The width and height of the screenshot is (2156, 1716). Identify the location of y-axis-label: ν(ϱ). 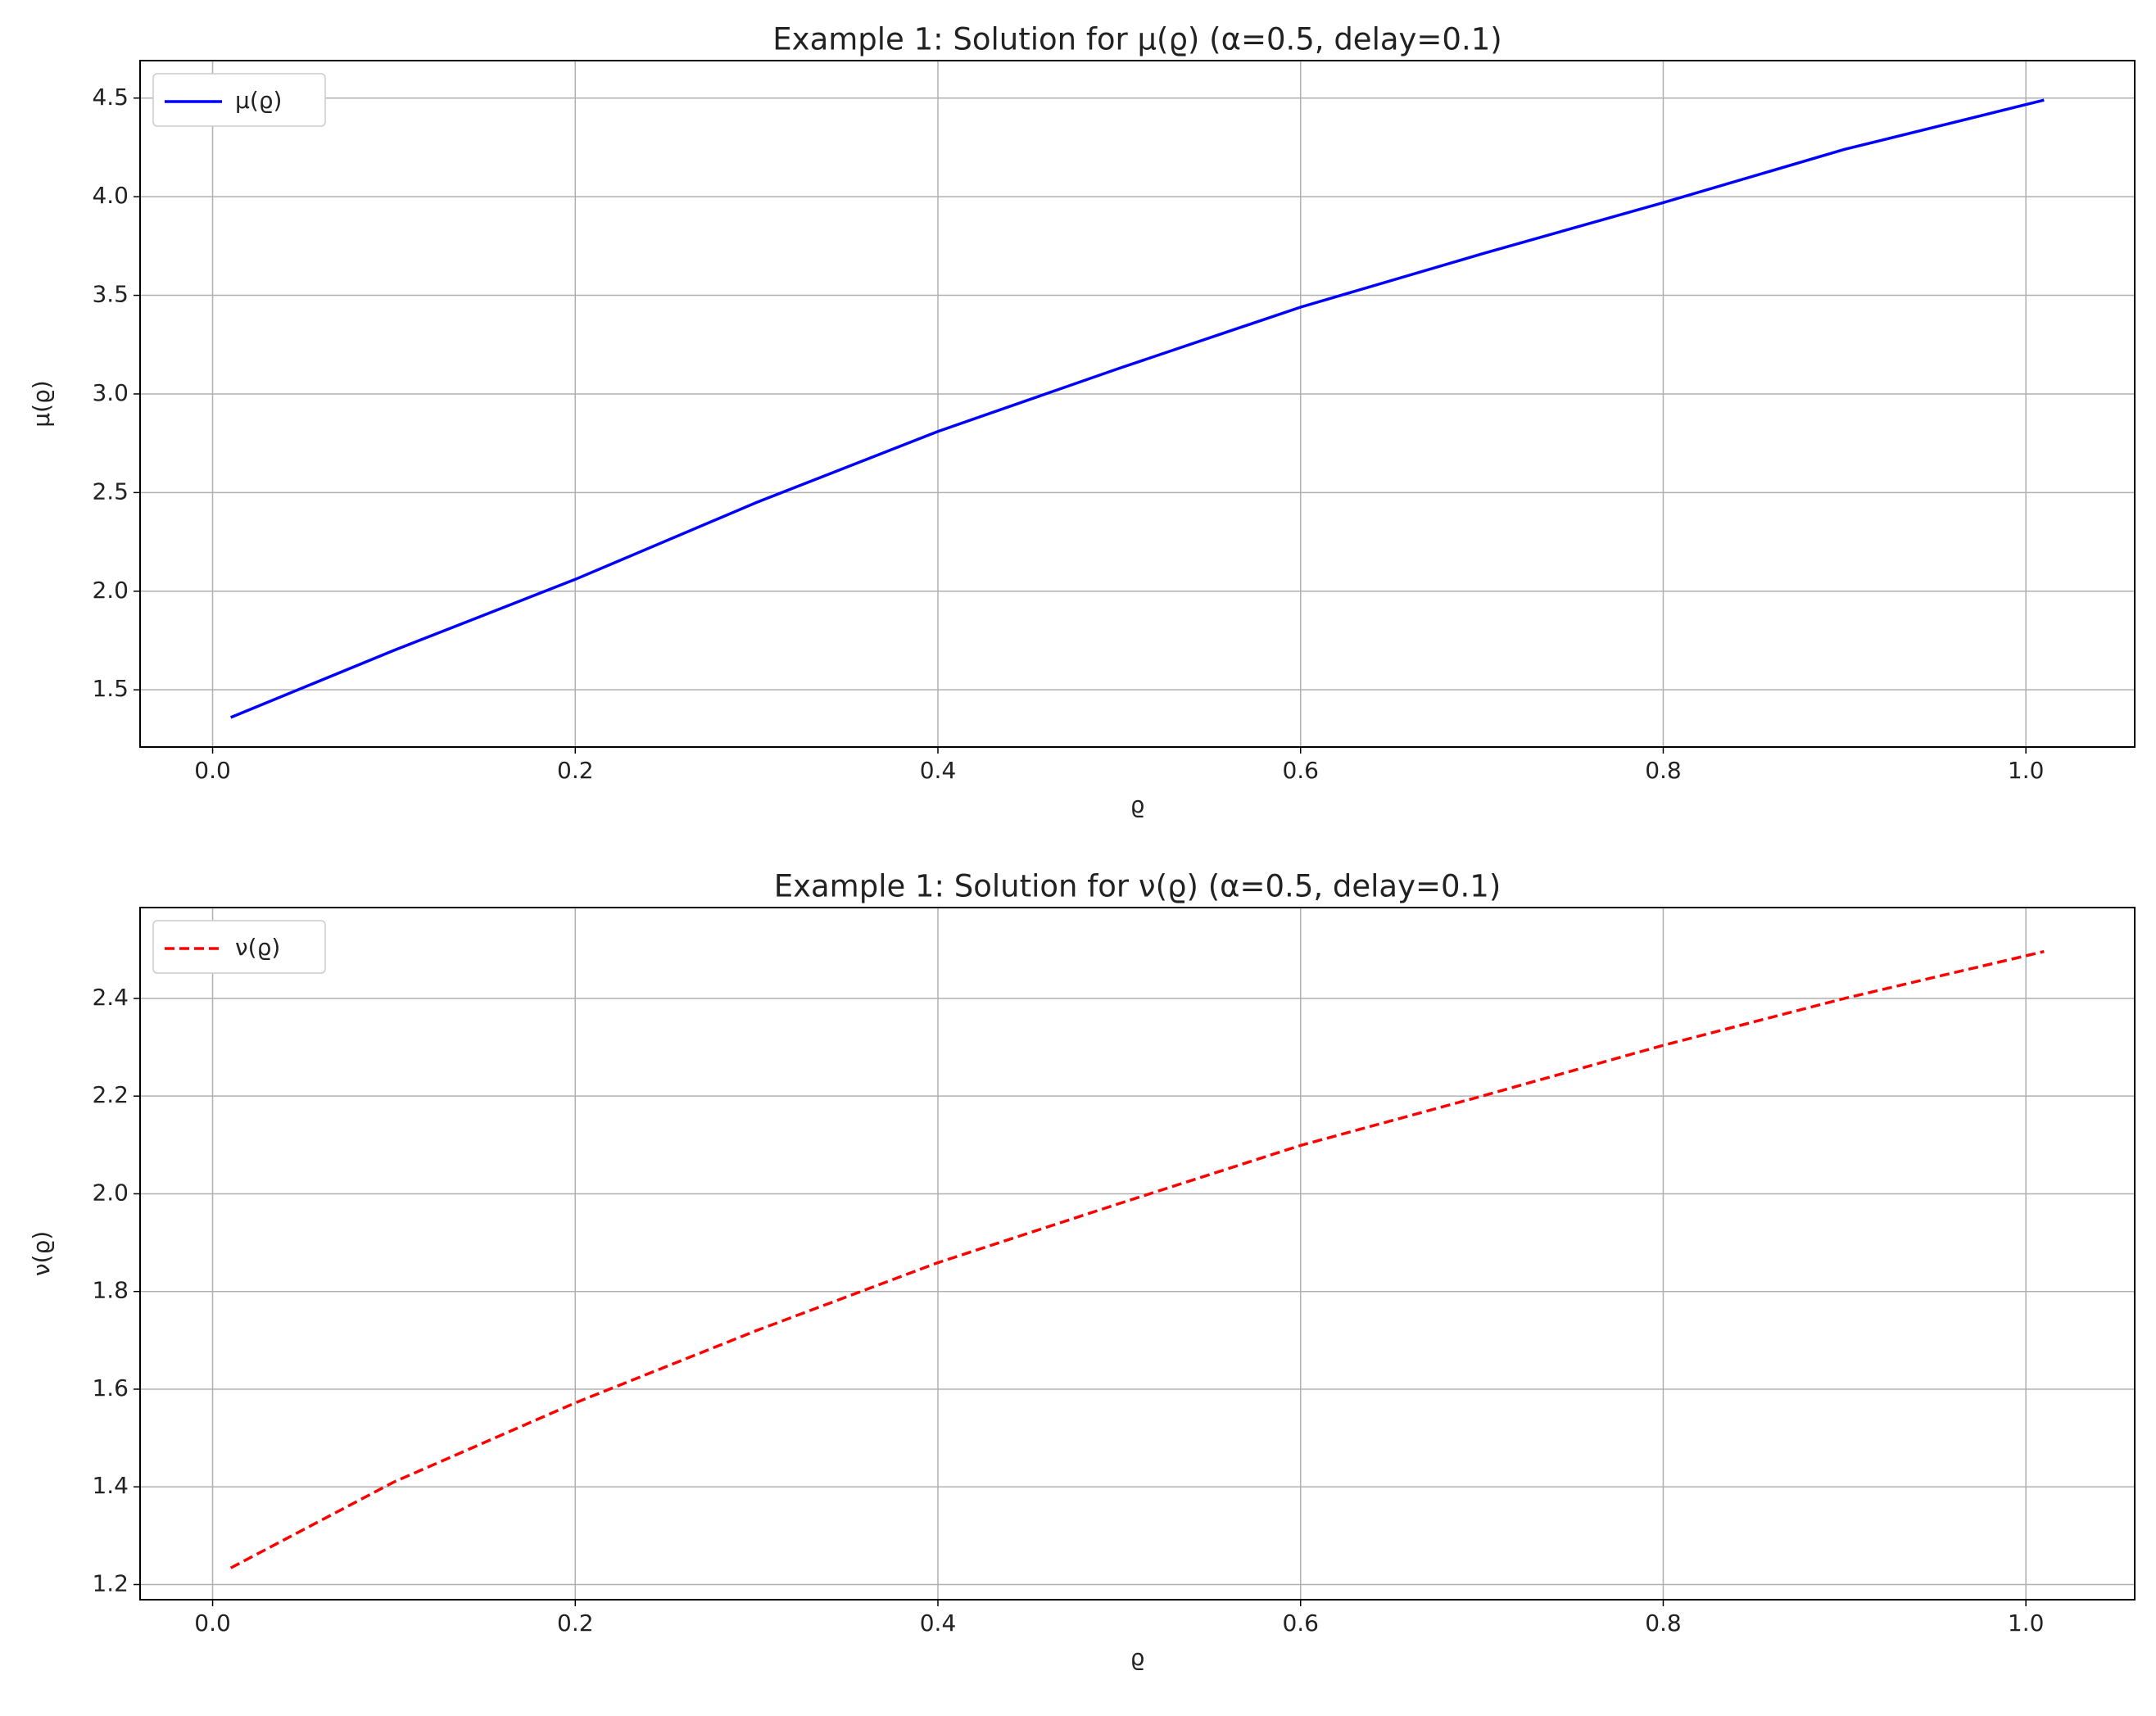
(41, 1254).